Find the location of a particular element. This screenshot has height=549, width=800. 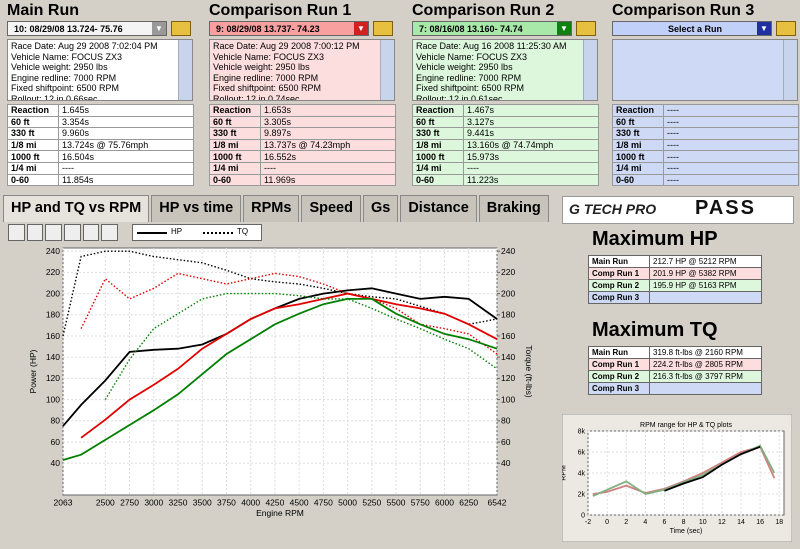

stat-label: 0-60 is located at coordinates (638, 180).